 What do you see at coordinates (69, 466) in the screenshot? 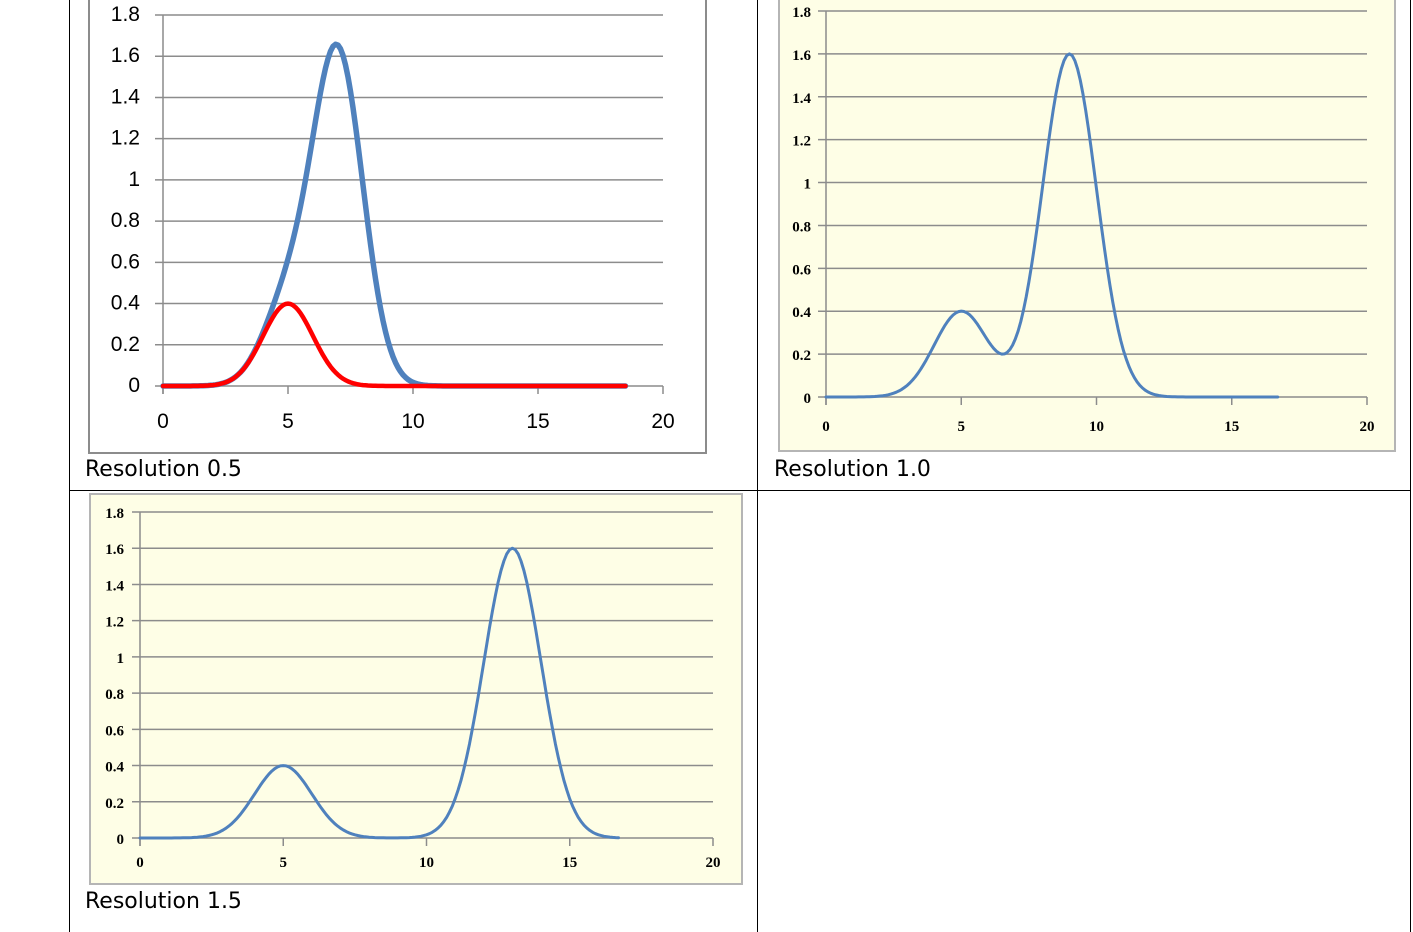
I see `table-border-left` at bounding box center [69, 466].